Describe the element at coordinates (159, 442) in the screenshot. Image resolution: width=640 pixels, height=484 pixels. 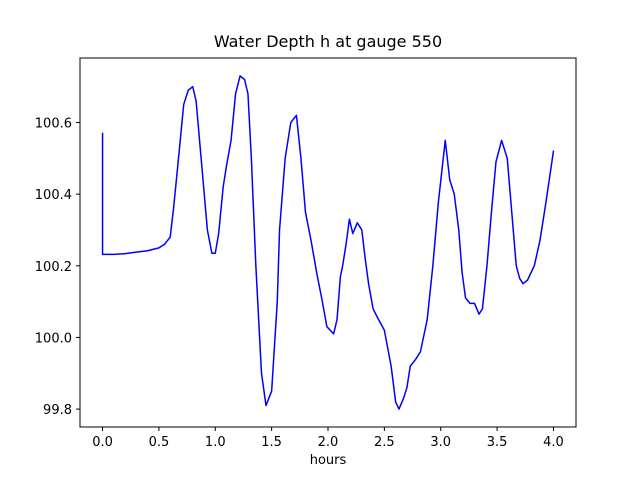
I see `x-tick-label: 0.5` at that location.